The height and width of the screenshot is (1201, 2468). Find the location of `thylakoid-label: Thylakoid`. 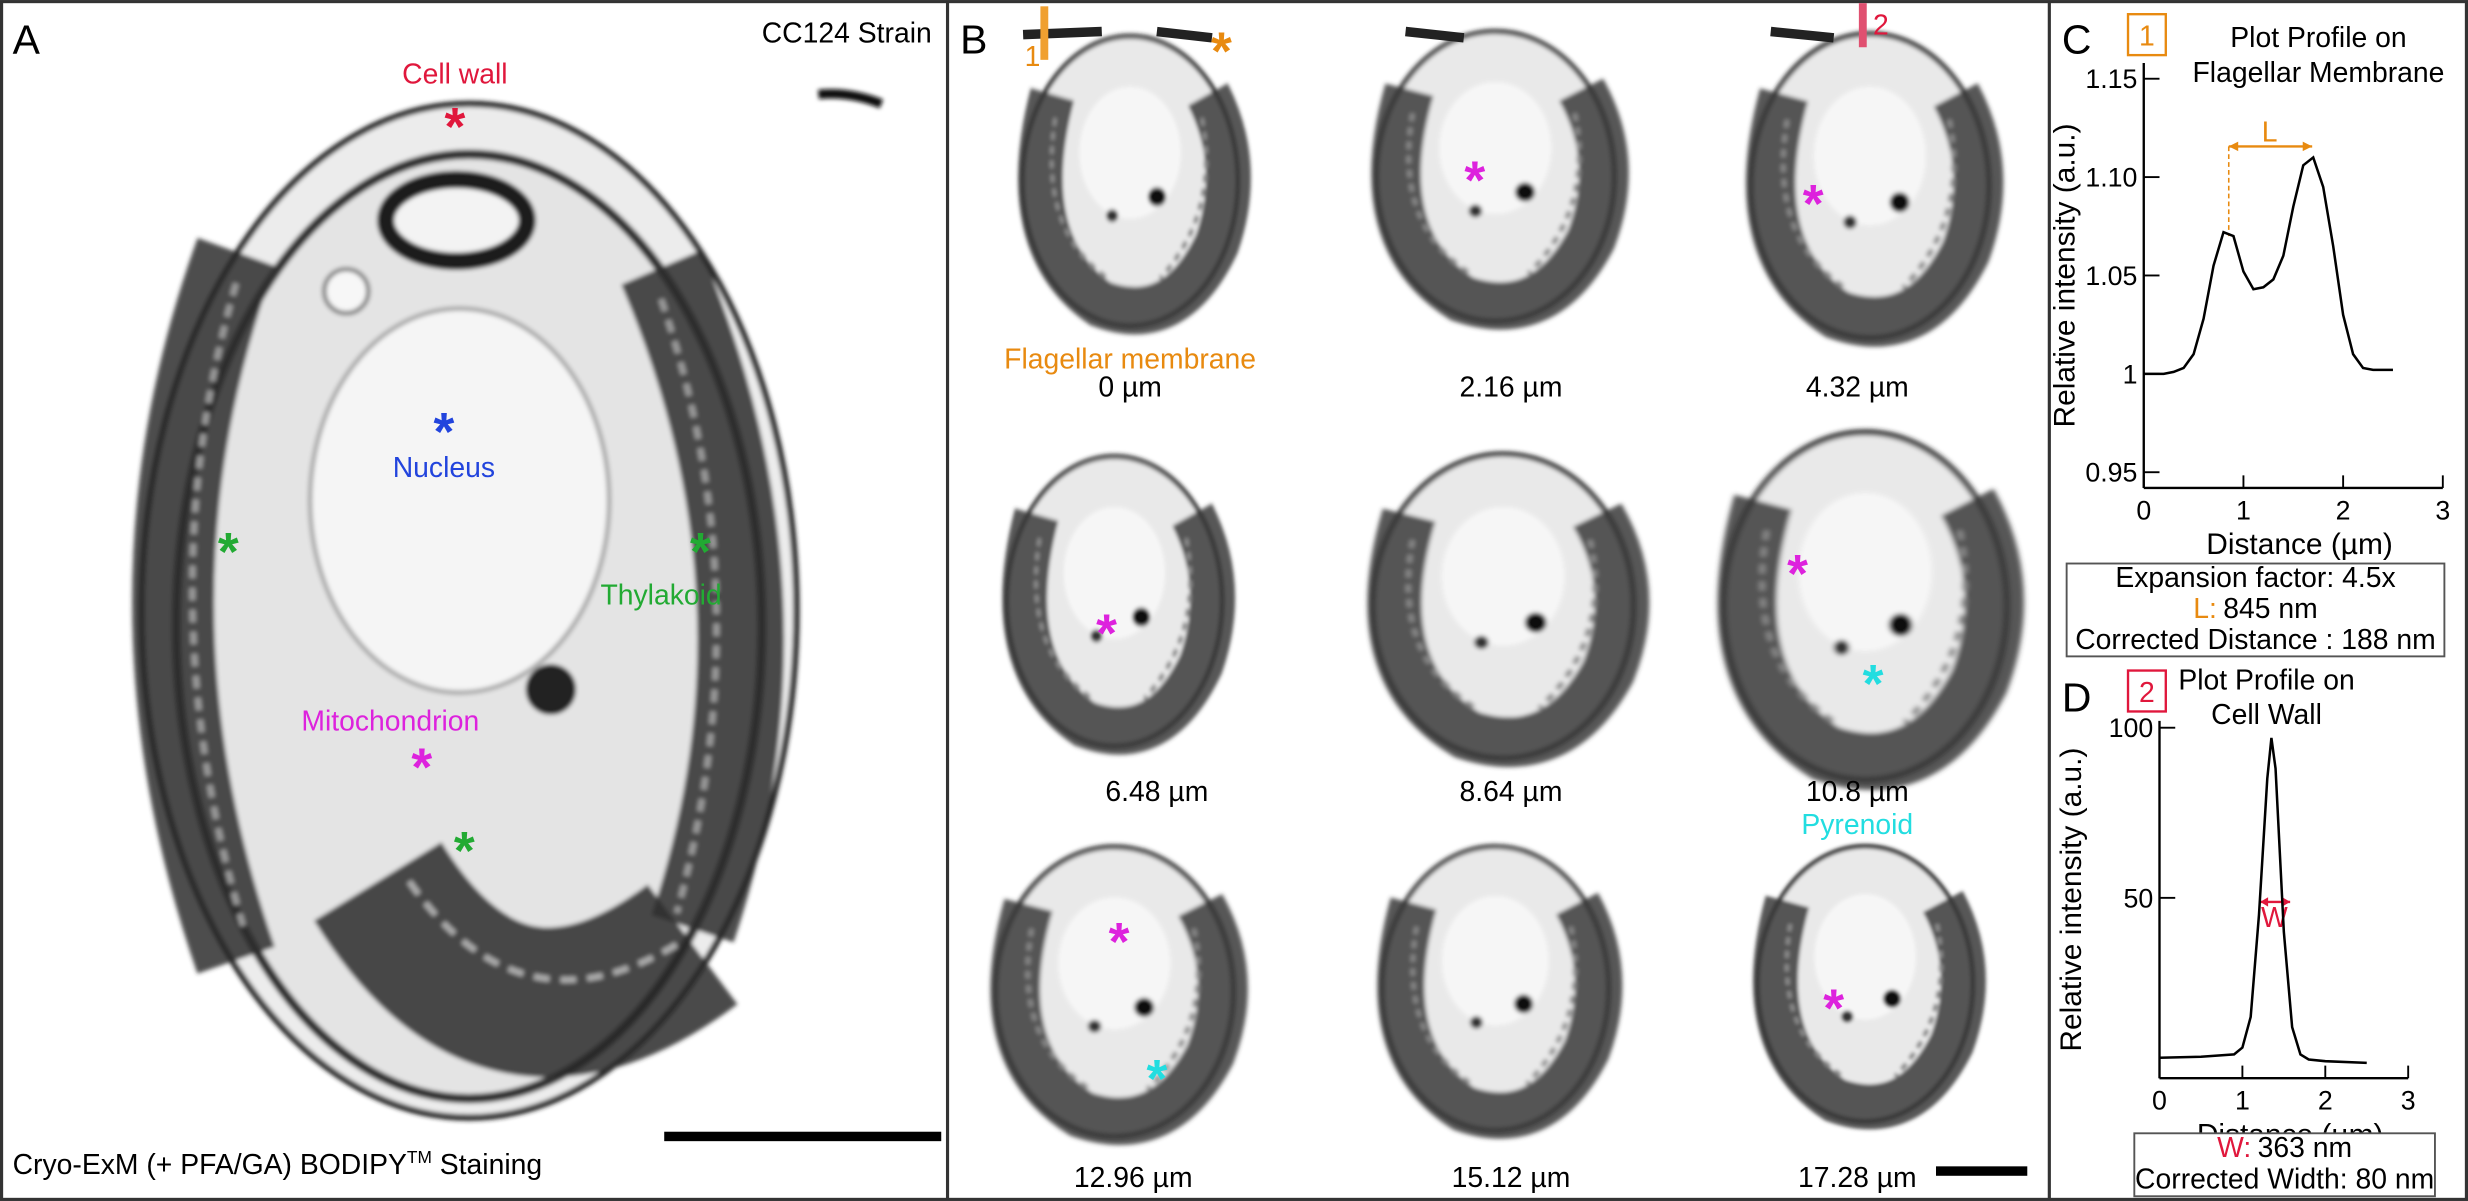

thylakoid-label: Thylakoid is located at coordinates (660, 595).